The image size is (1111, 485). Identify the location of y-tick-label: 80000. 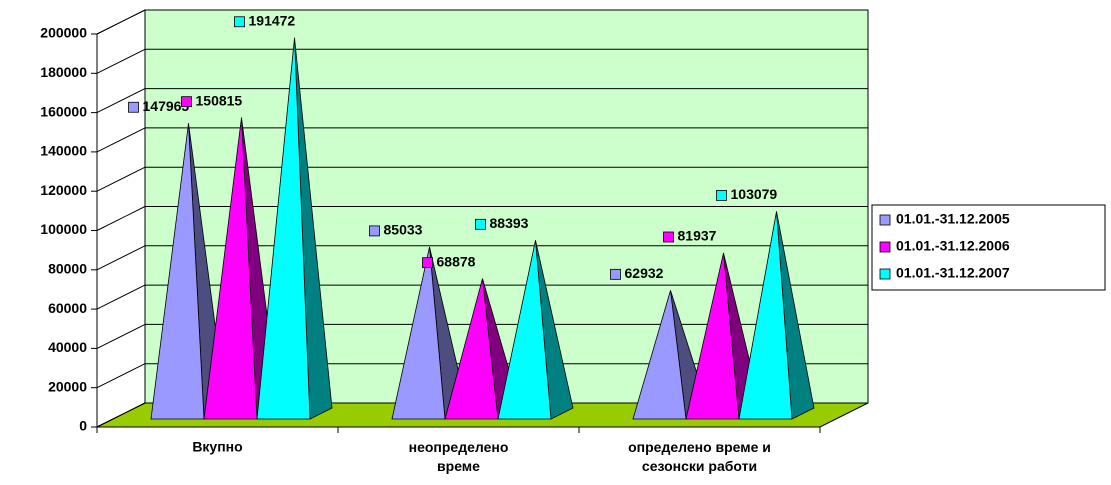
(67, 269).